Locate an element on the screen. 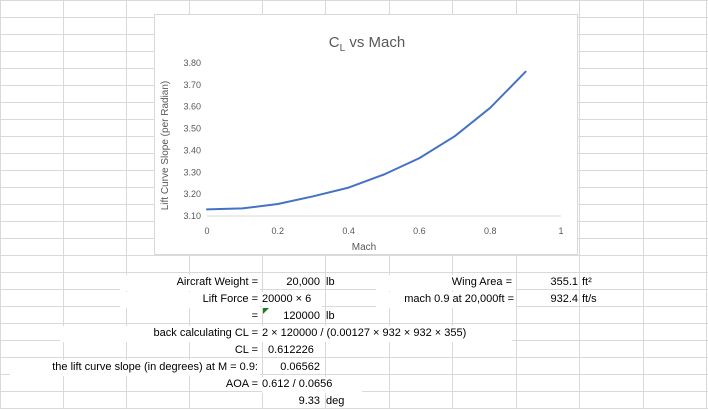 This screenshot has height=410, width=708. mach-unit: ft/s is located at coordinates (589, 299).